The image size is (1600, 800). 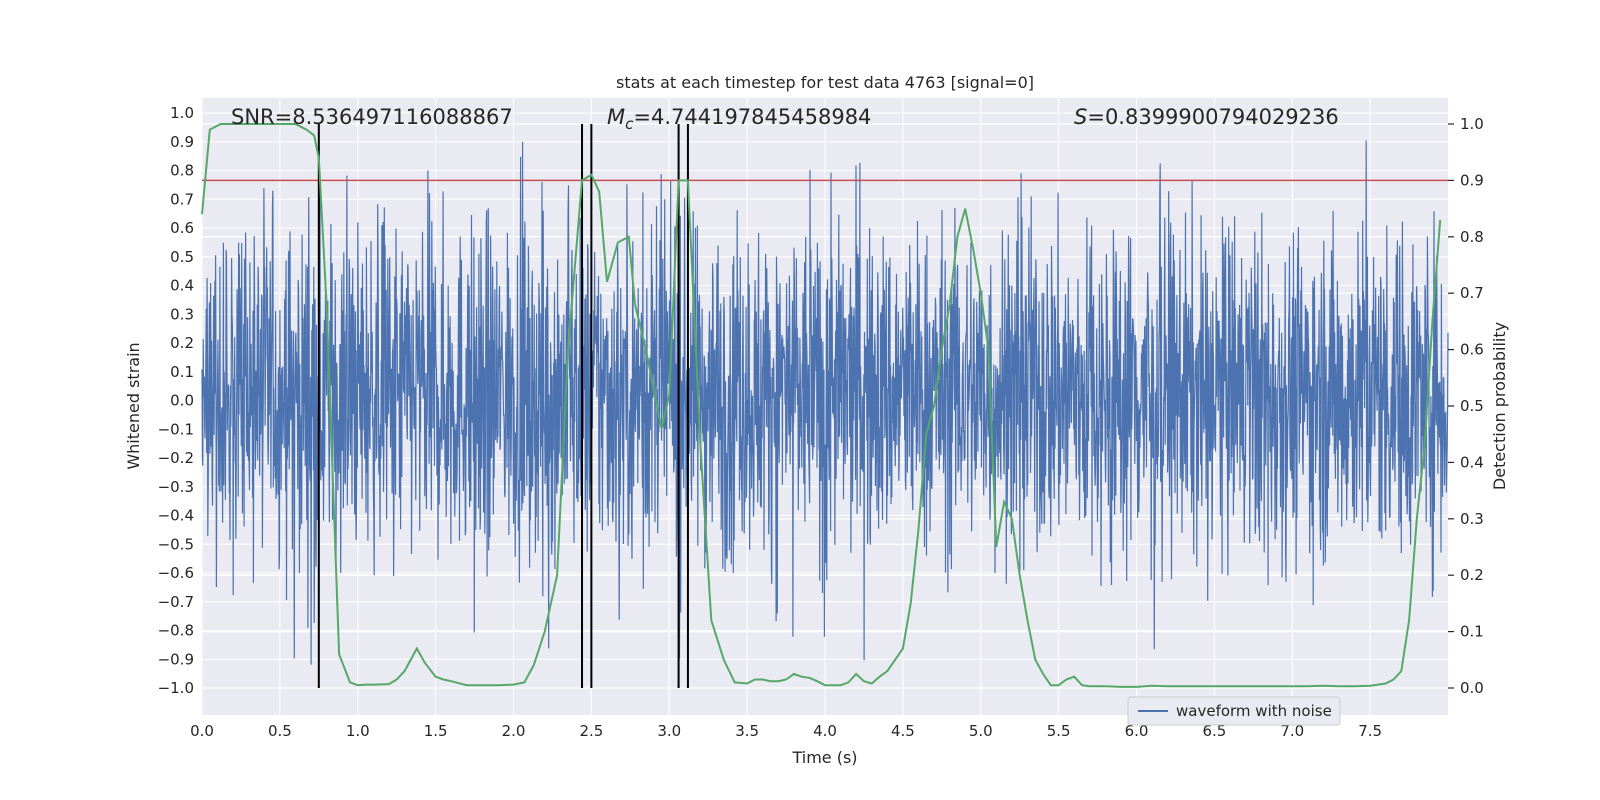 I want to click on s-annotation: S=0.8399900794029236, so click(x=1206, y=117).